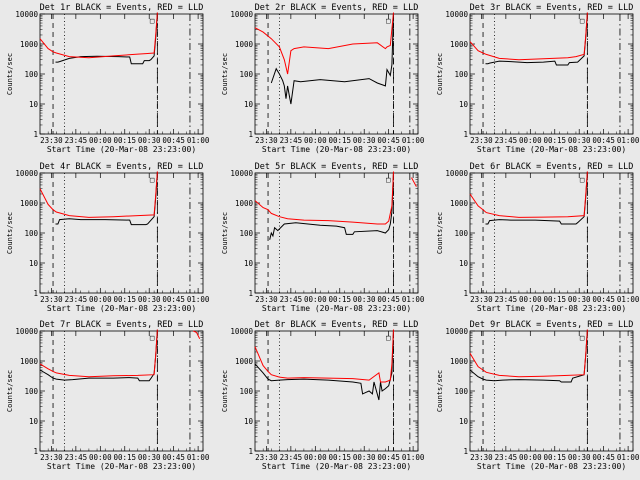 The height and width of the screenshot is (480, 640). I want to click on chart-title: Det 8r BLACK = Events, RED = LLD, so click(337, 325).